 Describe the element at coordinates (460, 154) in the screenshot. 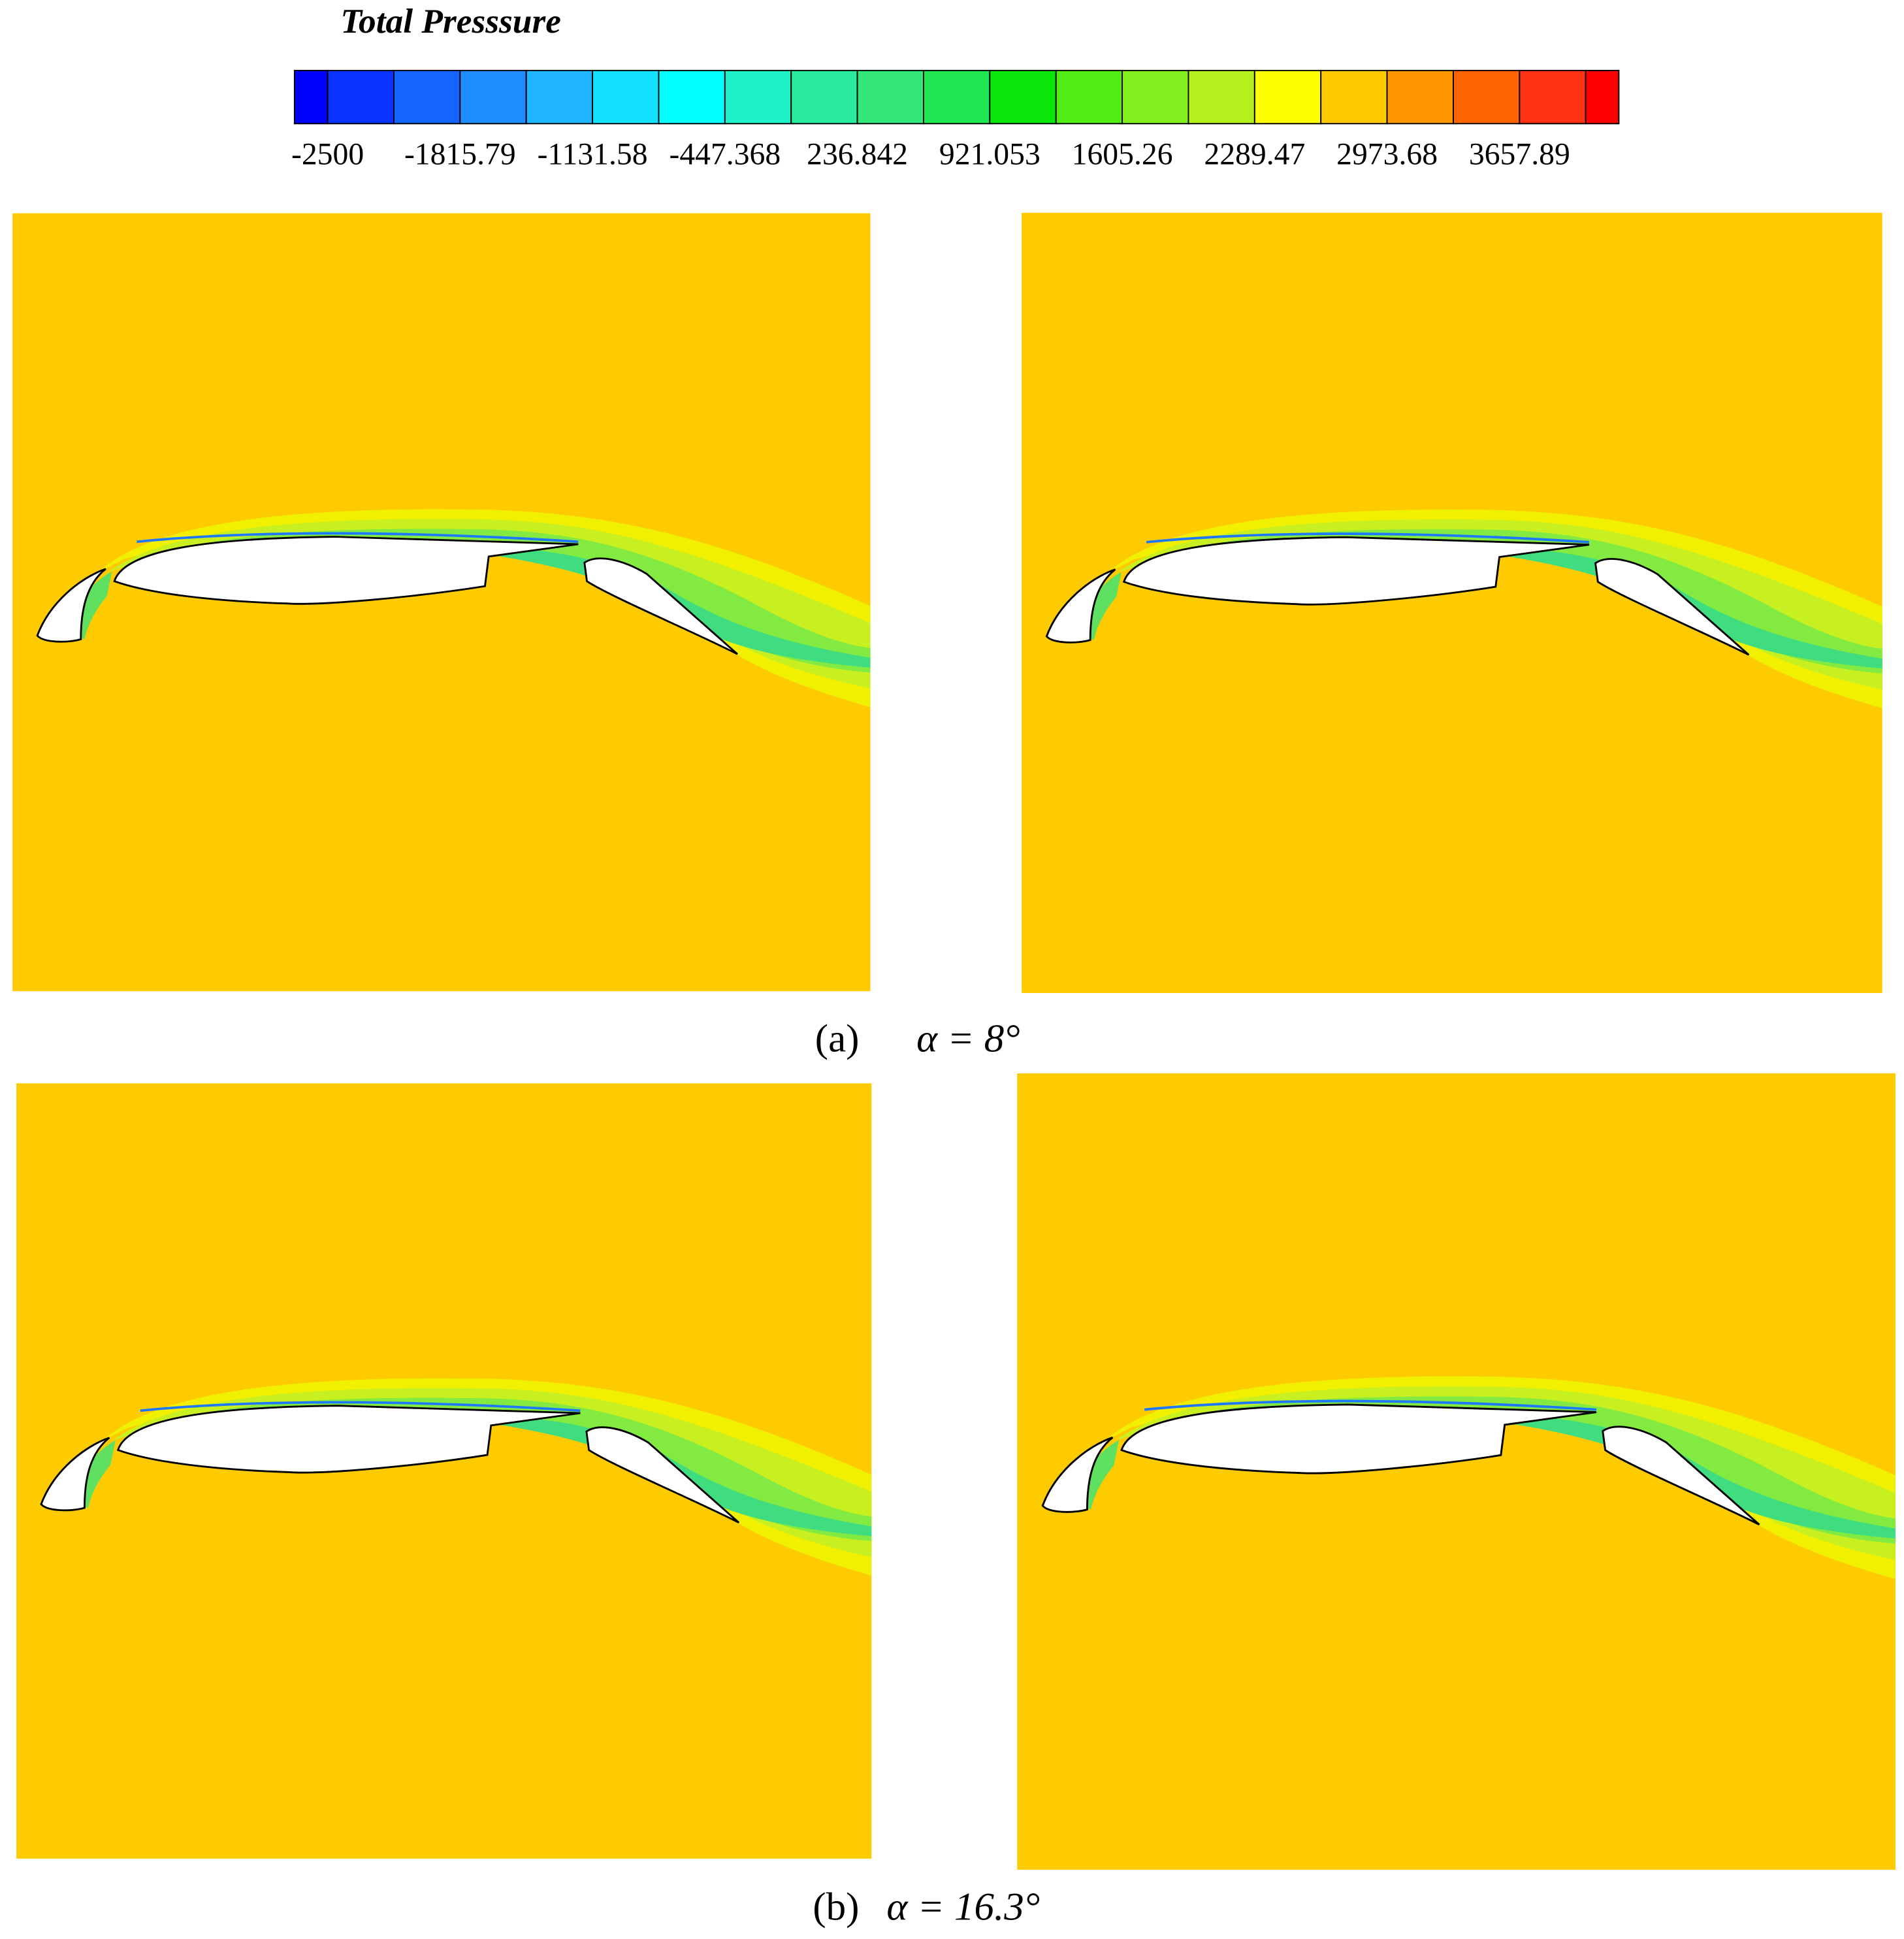

I see `colorbar-tick-label: -1815.79` at that location.